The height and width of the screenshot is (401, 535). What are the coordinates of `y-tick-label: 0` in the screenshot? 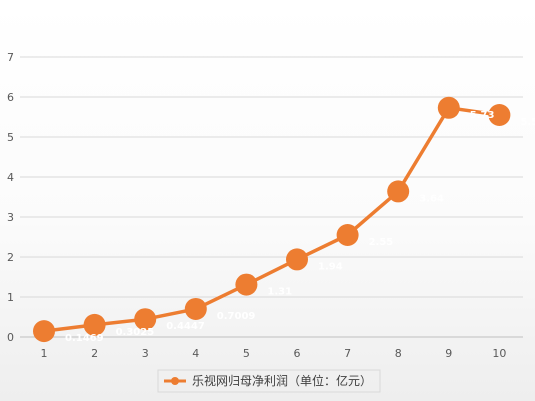 It's located at (10, 337).